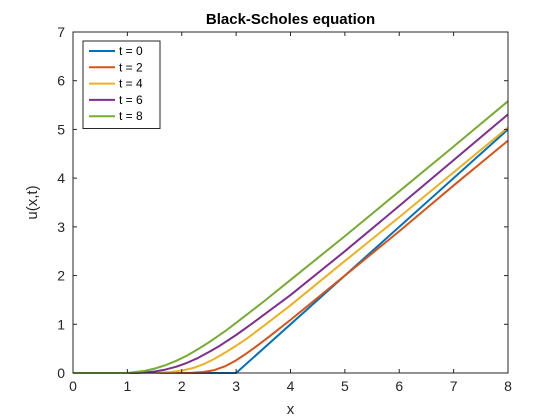 This screenshot has height=420, width=560. I want to click on x-tick-label: 1, so click(127, 386).